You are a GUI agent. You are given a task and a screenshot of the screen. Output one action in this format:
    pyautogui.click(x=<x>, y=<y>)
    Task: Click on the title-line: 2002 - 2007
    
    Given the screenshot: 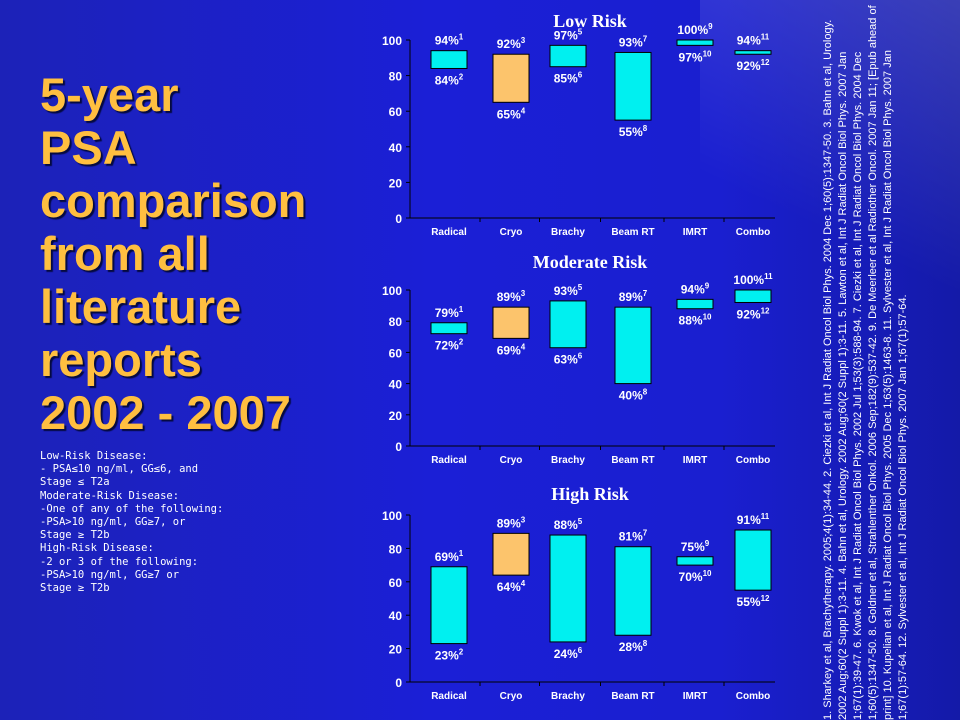 What is the action you would take?
    pyautogui.click(x=165, y=412)
    